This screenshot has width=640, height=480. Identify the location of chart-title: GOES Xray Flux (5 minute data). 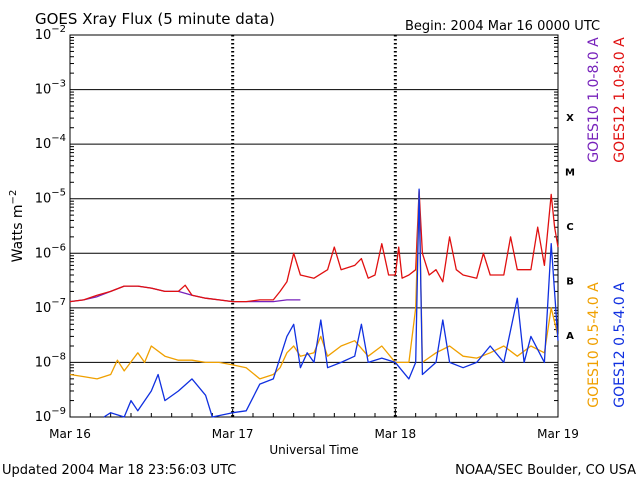
(155, 19).